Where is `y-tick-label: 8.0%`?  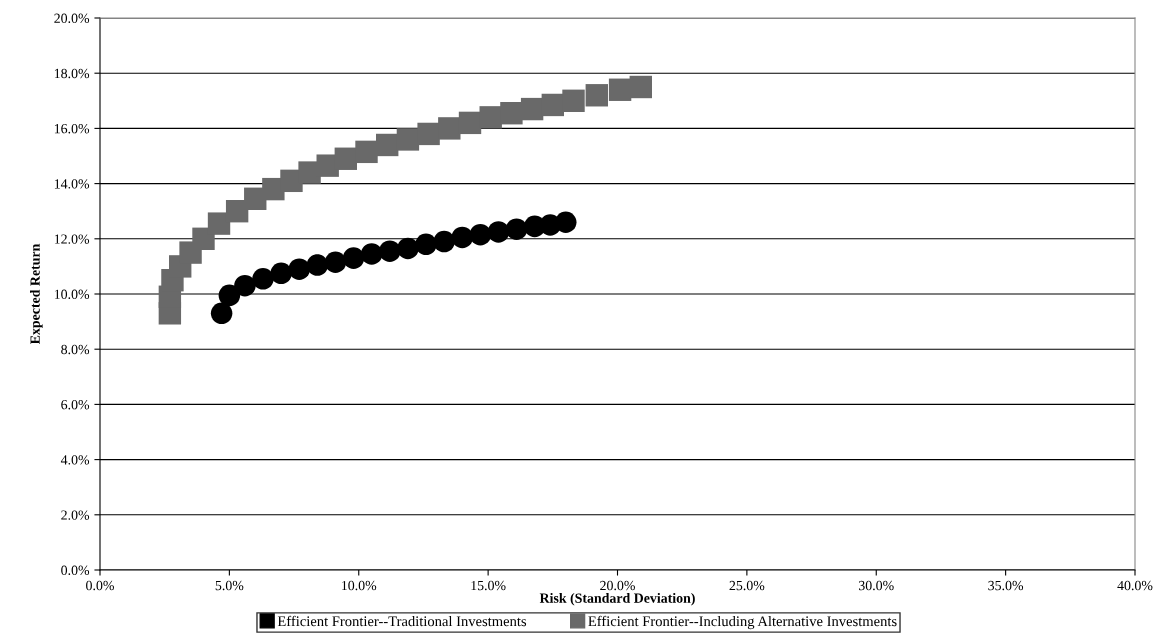
y-tick-label: 8.0% is located at coordinates (75, 349).